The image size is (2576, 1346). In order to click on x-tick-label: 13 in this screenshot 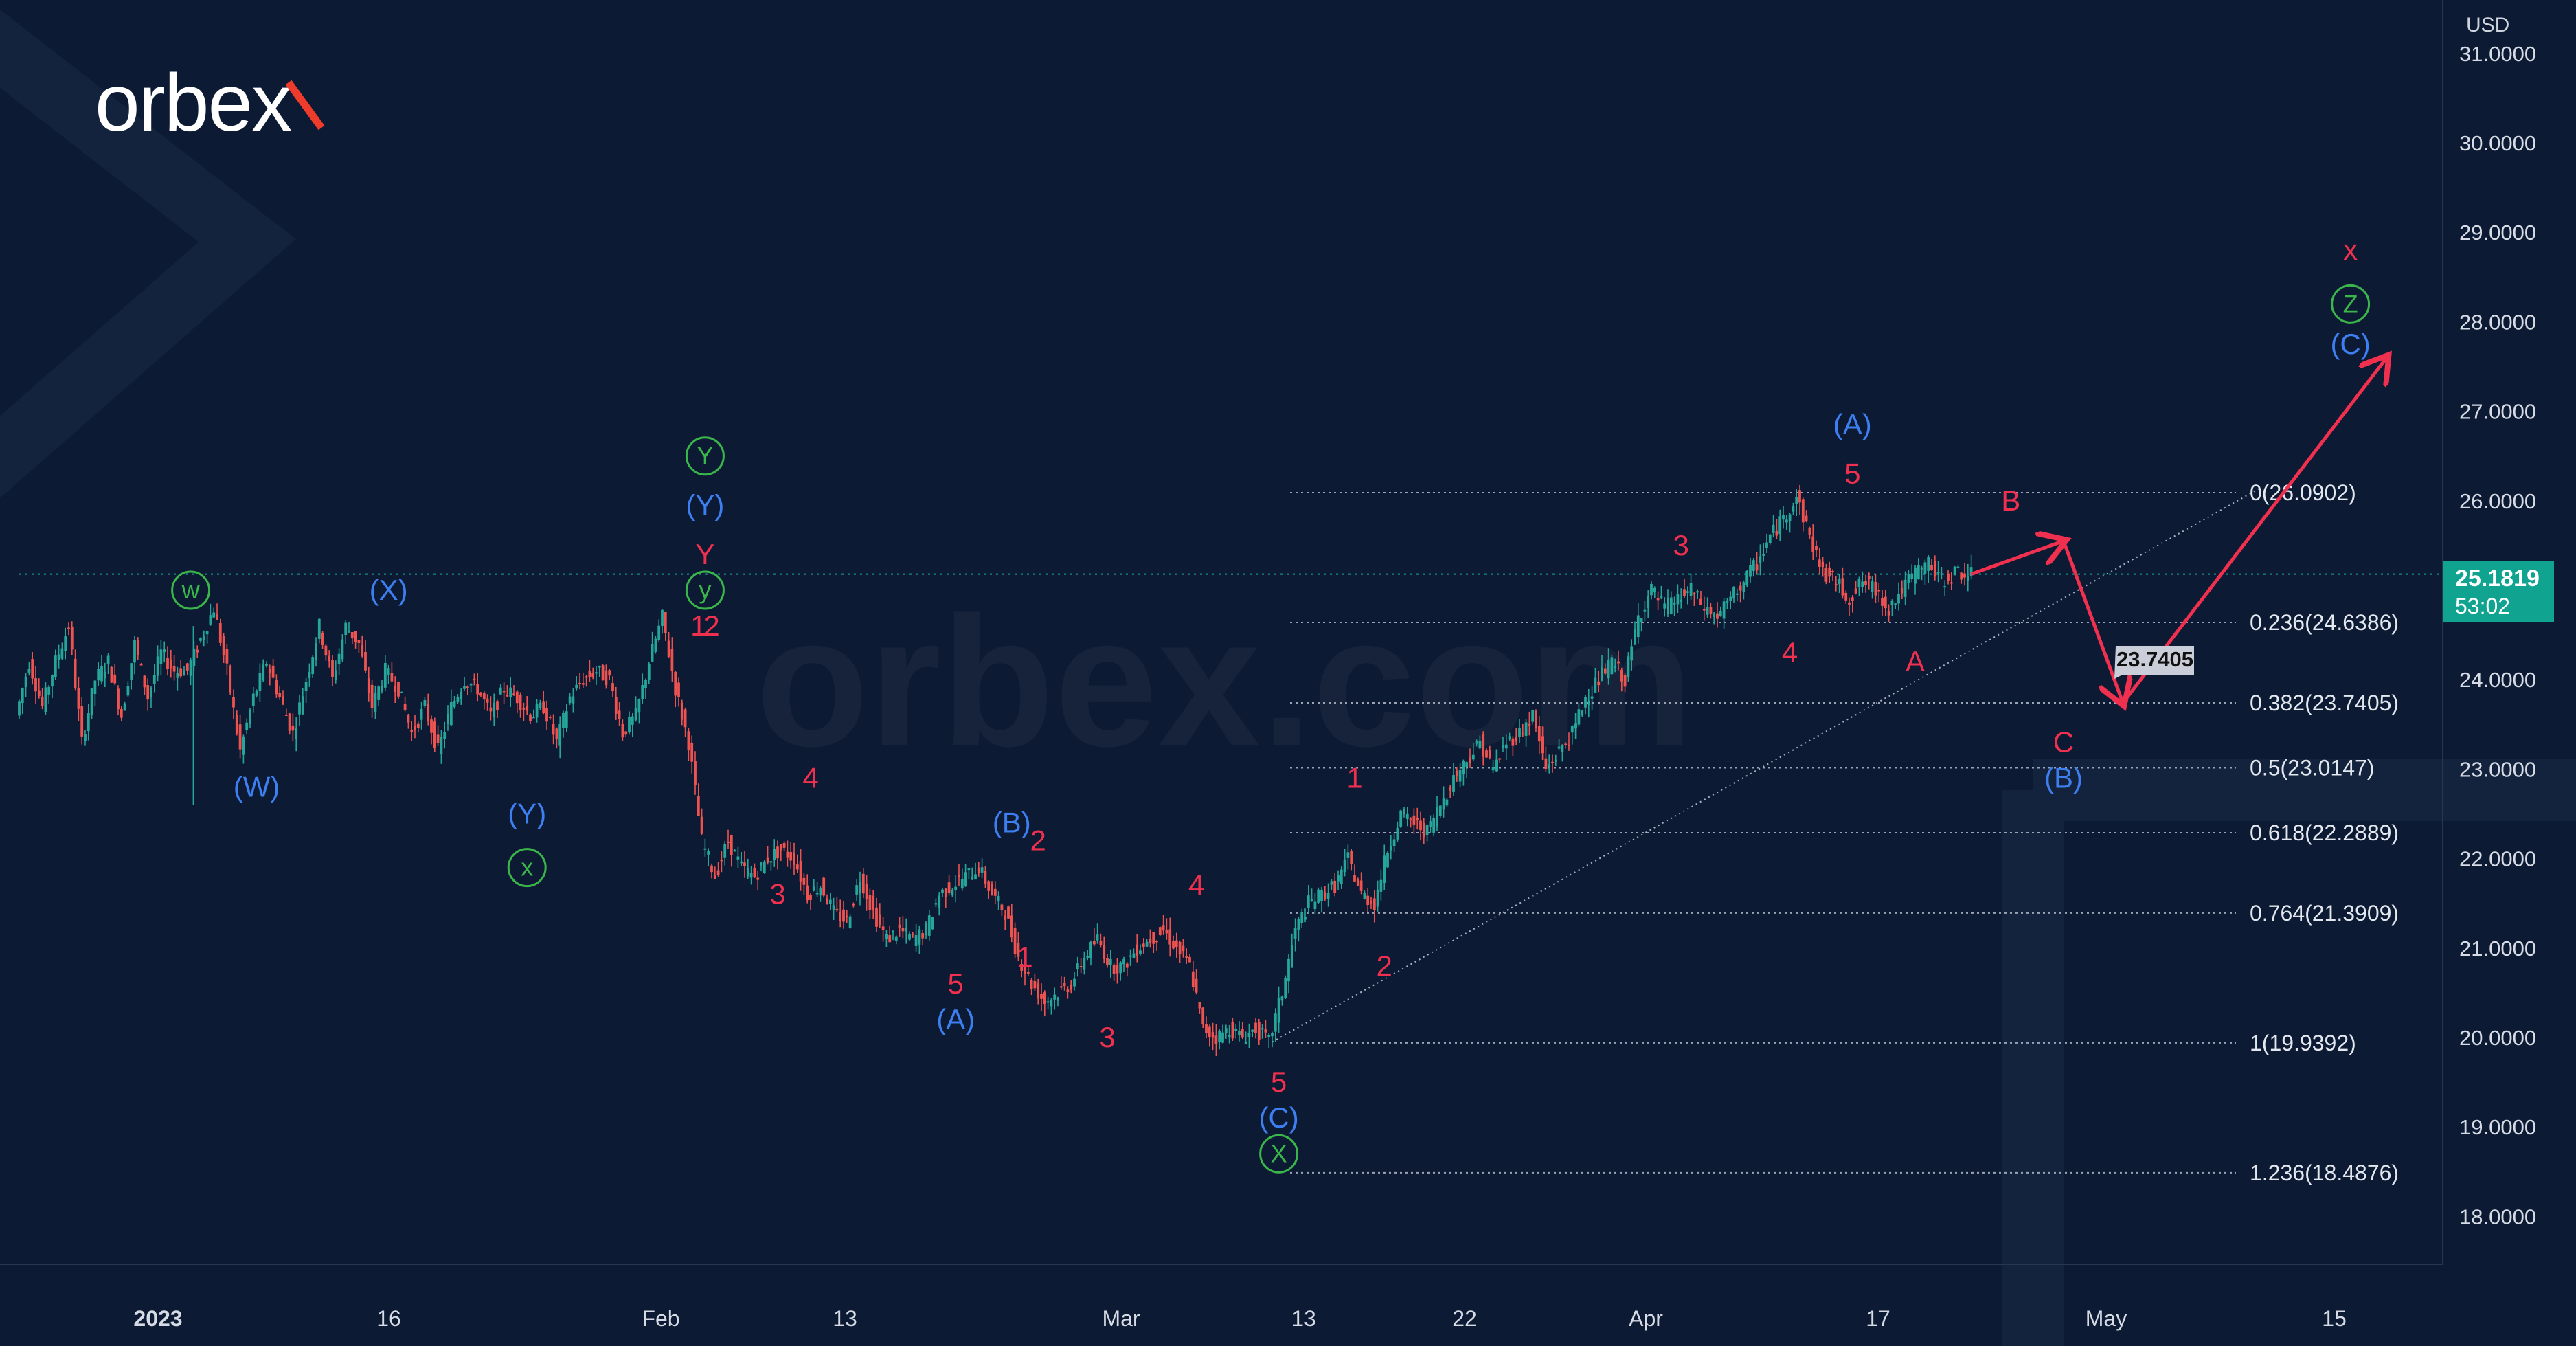, I will do `click(1303, 1318)`.